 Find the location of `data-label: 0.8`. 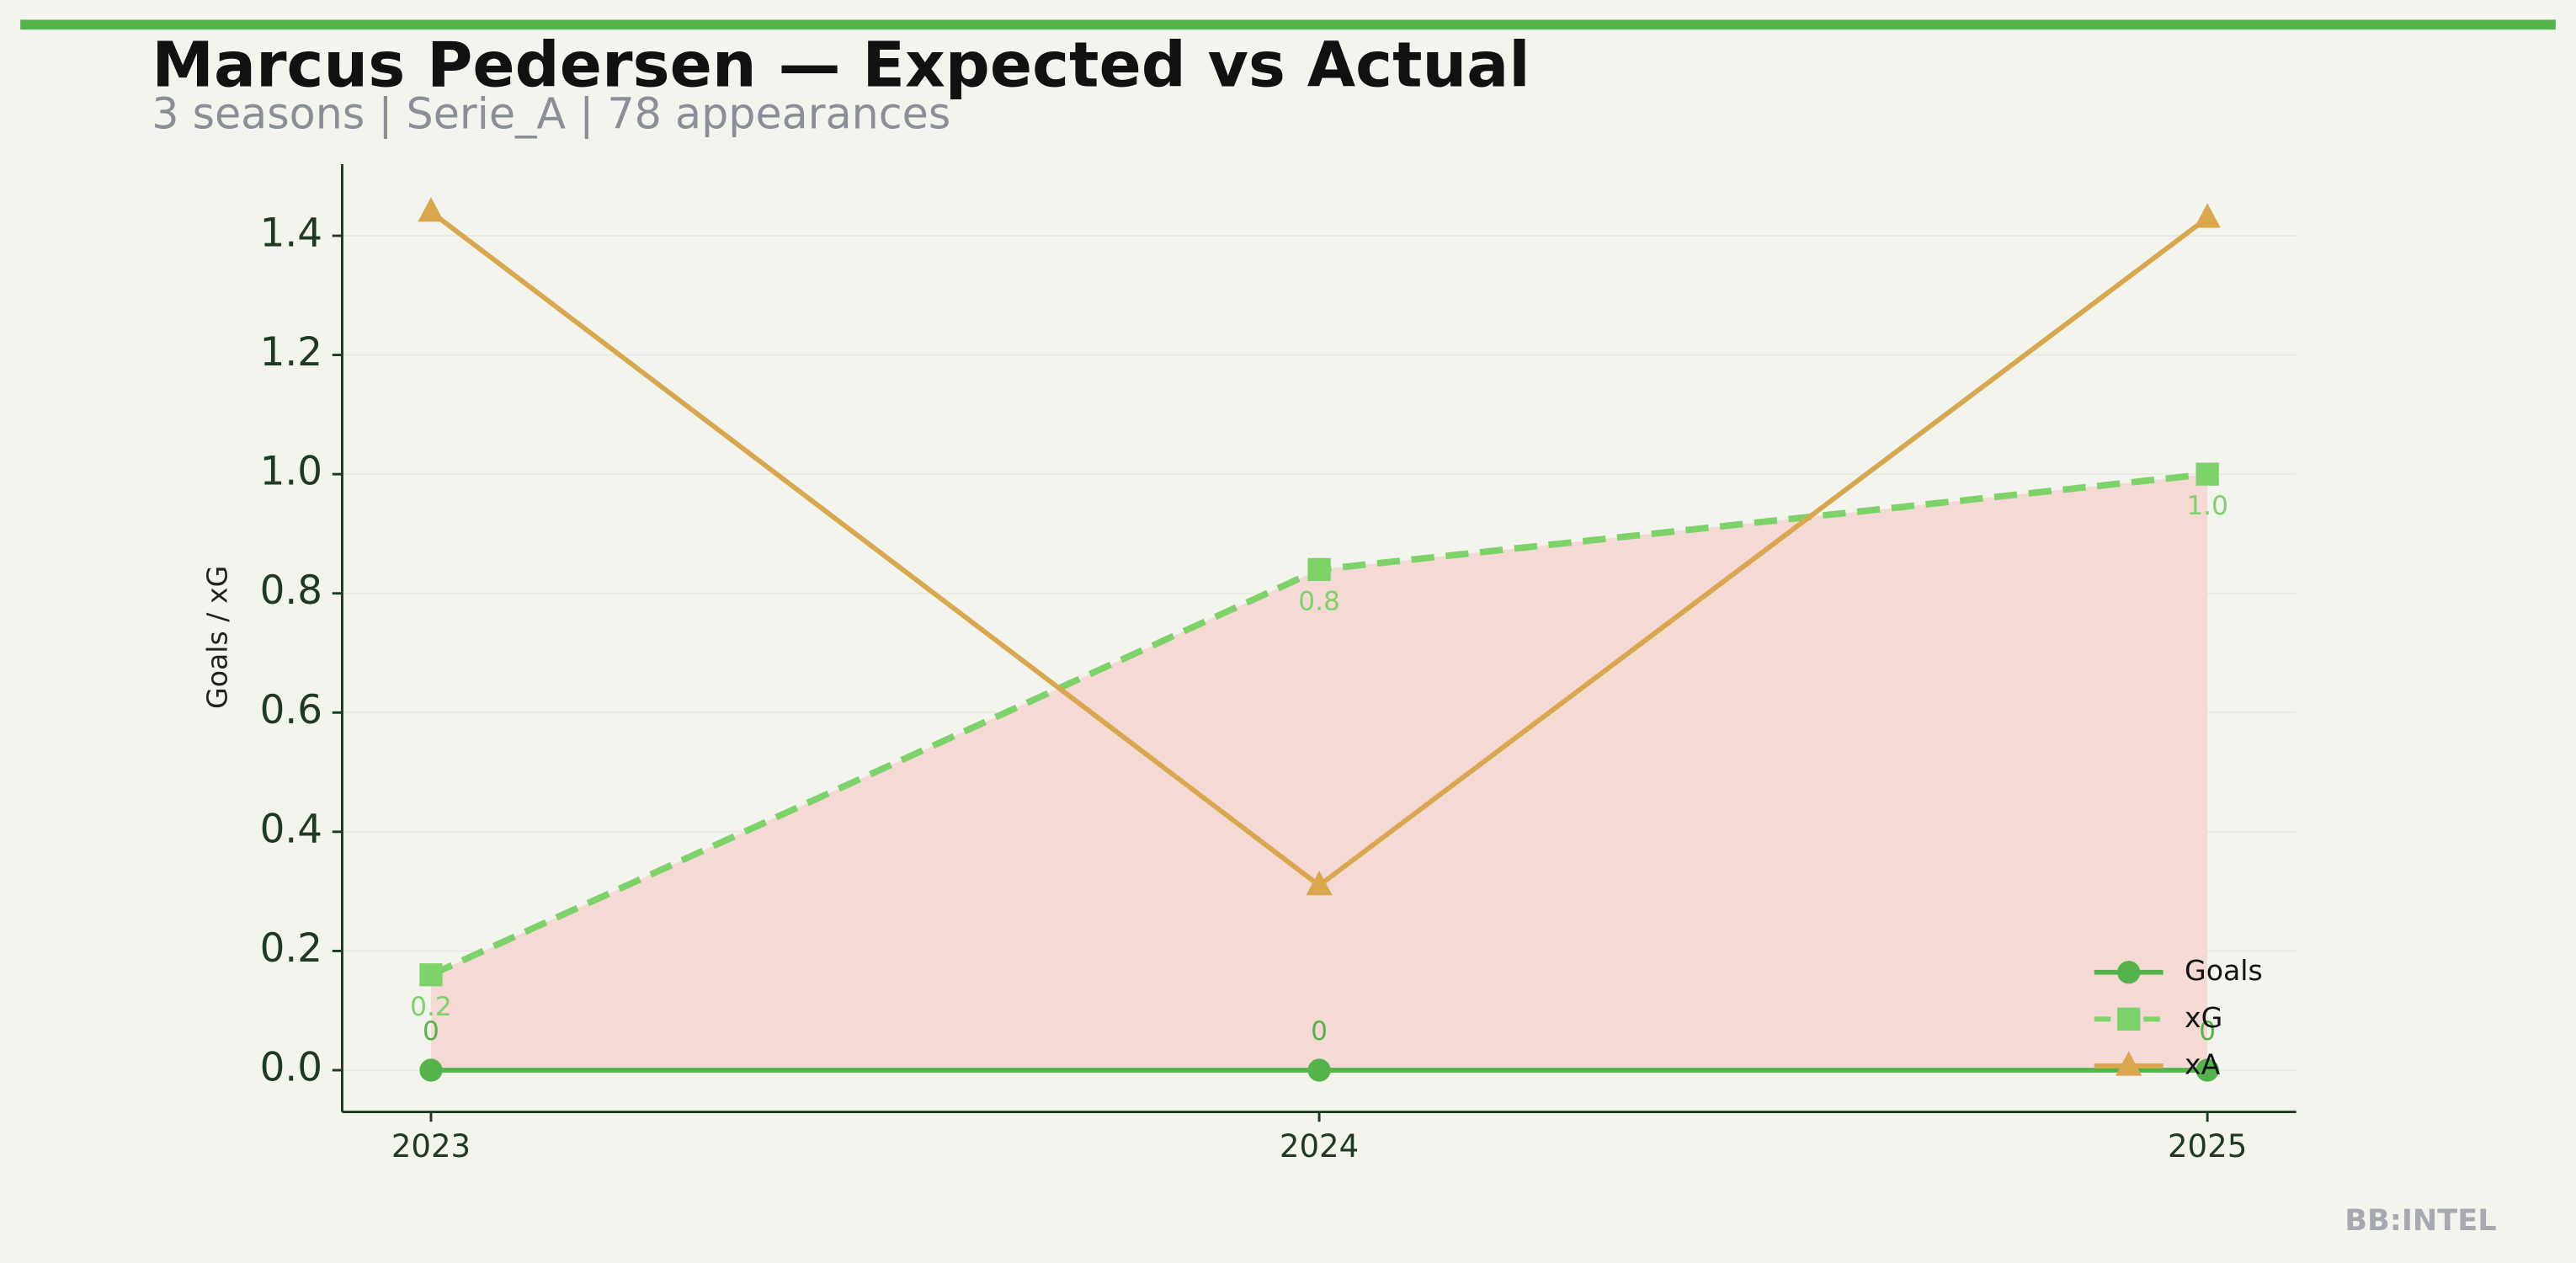

data-label: 0.8 is located at coordinates (1319, 601).